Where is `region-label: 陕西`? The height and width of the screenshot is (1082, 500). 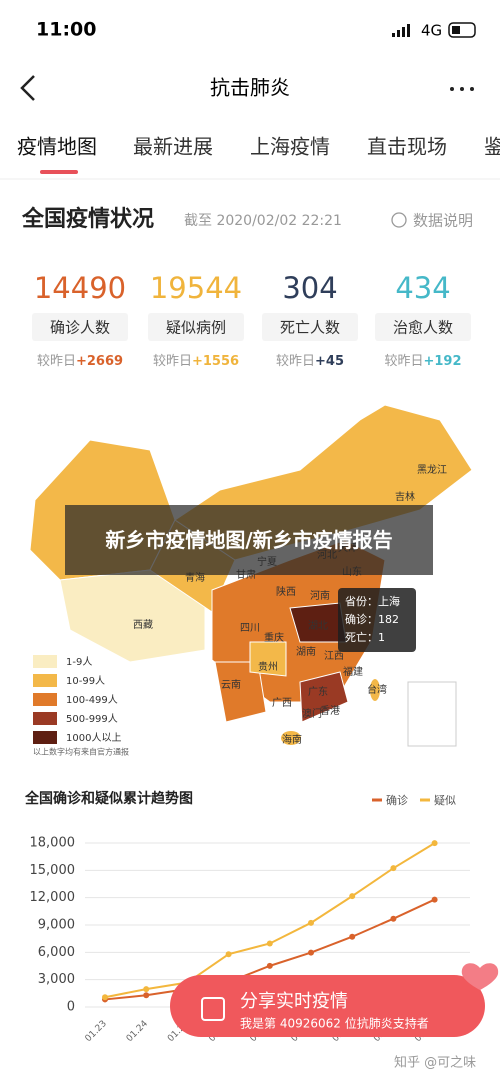
region-label: 陕西 is located at coordinates (286, 591).